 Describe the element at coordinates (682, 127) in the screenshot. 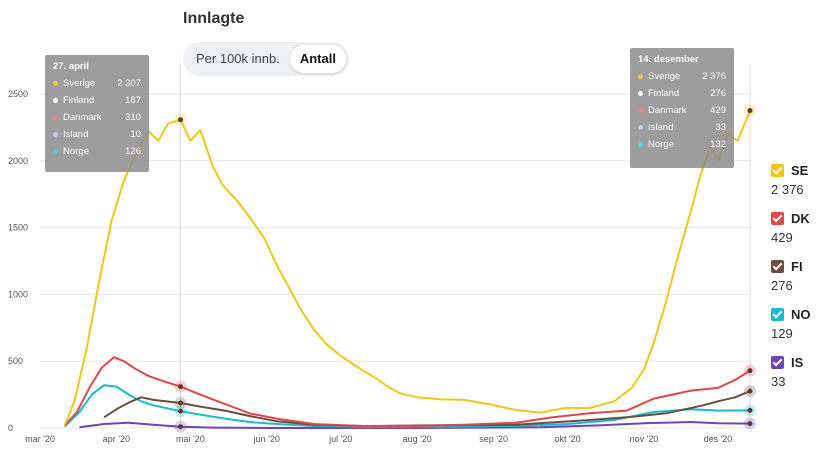

I see `tooltip-row: Island 33` at that location.